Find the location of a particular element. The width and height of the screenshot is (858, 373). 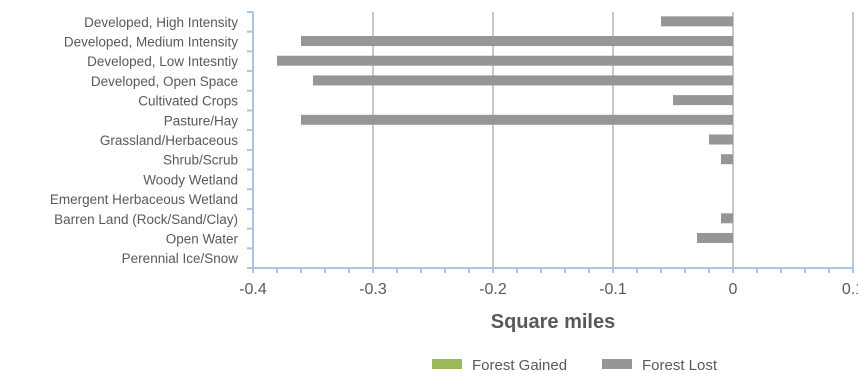

category-label: Perennial Ice/Snow is located at coordinates (180, 258).